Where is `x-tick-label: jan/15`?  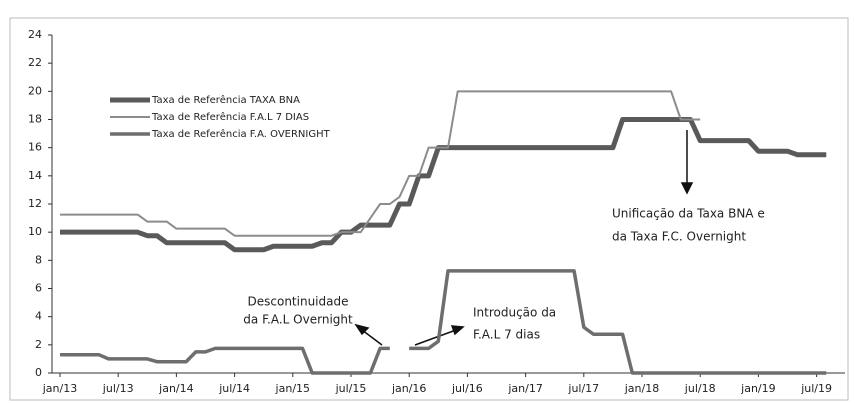 x-tick-label: jan/15 is located at coordinates (292, 388).